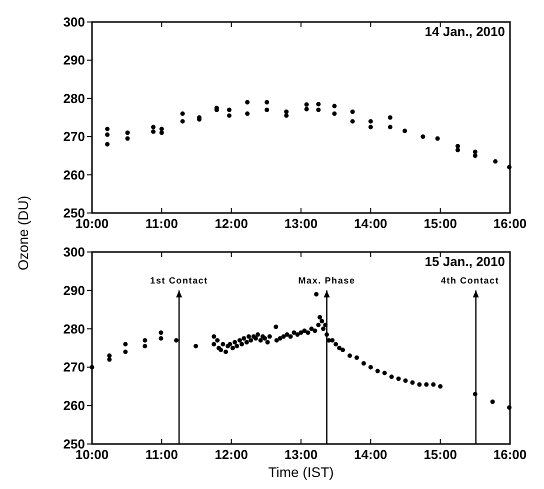  I want to click on ref-line-label: Max. Phase, so click(327, 280).